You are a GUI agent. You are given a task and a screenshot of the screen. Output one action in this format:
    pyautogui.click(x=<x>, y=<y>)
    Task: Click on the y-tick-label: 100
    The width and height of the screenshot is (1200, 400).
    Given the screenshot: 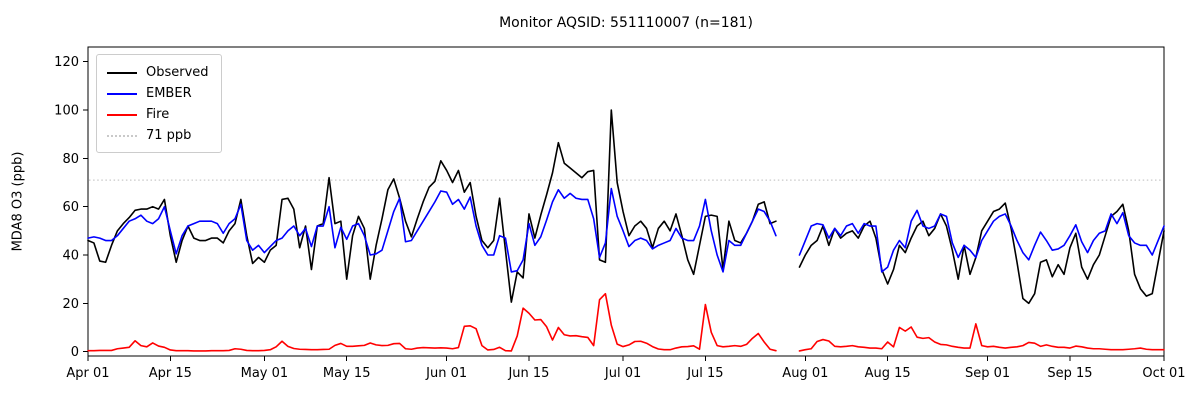 What is the action you would take?
    pyautogui.click(x=66, y=111)
    